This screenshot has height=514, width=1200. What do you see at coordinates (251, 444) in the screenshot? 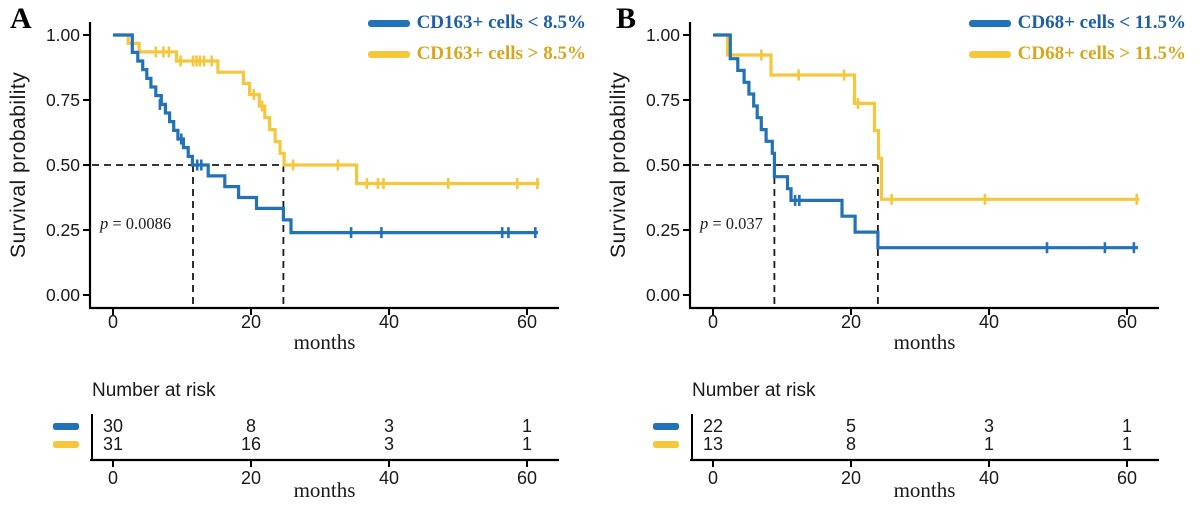
I see `risk-count: 16` at bounding box center [251, 444].